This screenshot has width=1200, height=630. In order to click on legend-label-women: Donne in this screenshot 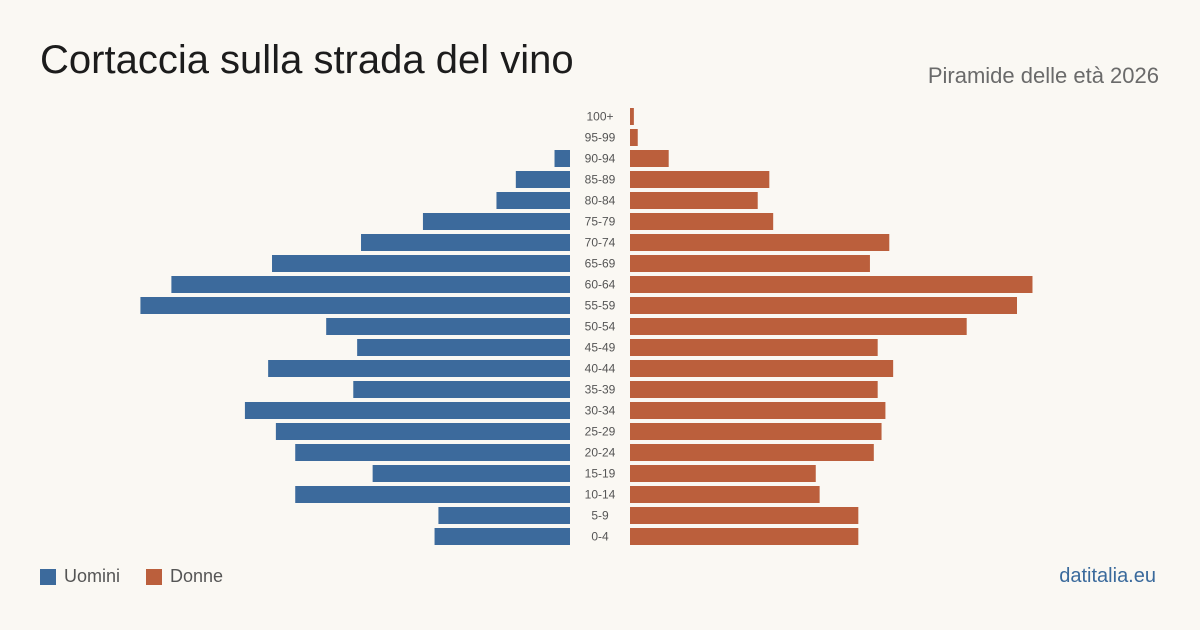, I will do `click(197, 576)`.